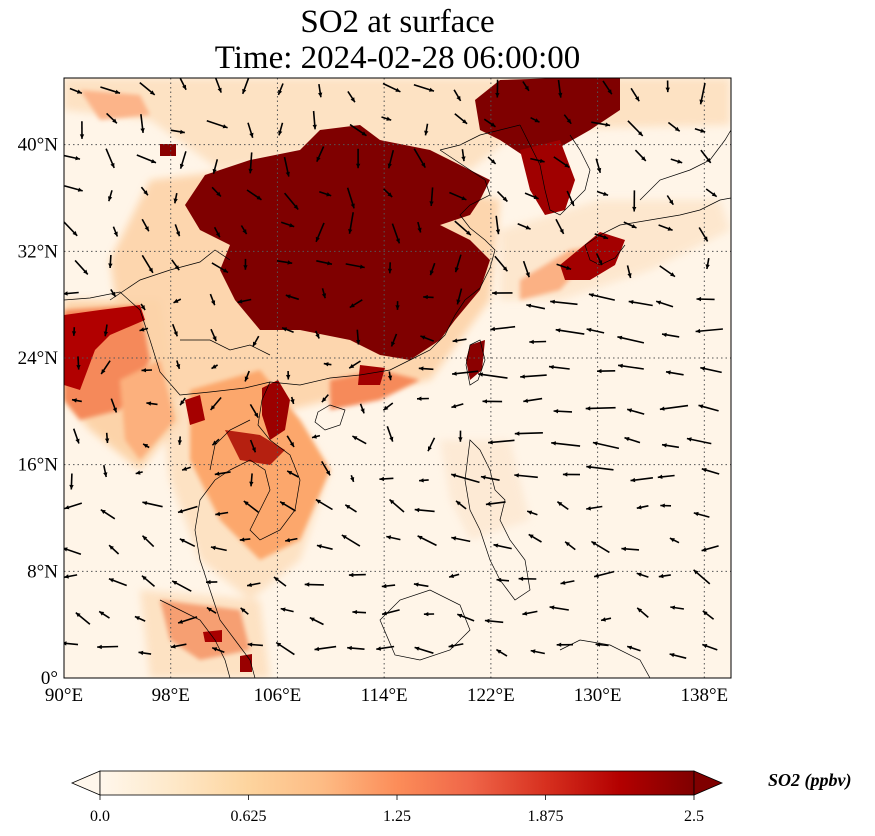 This screenshot has width=875, height=836. Describe the element at coordinates (42, 571) in the screenshot. I see `lat-tick-label: 8°N` at that location.